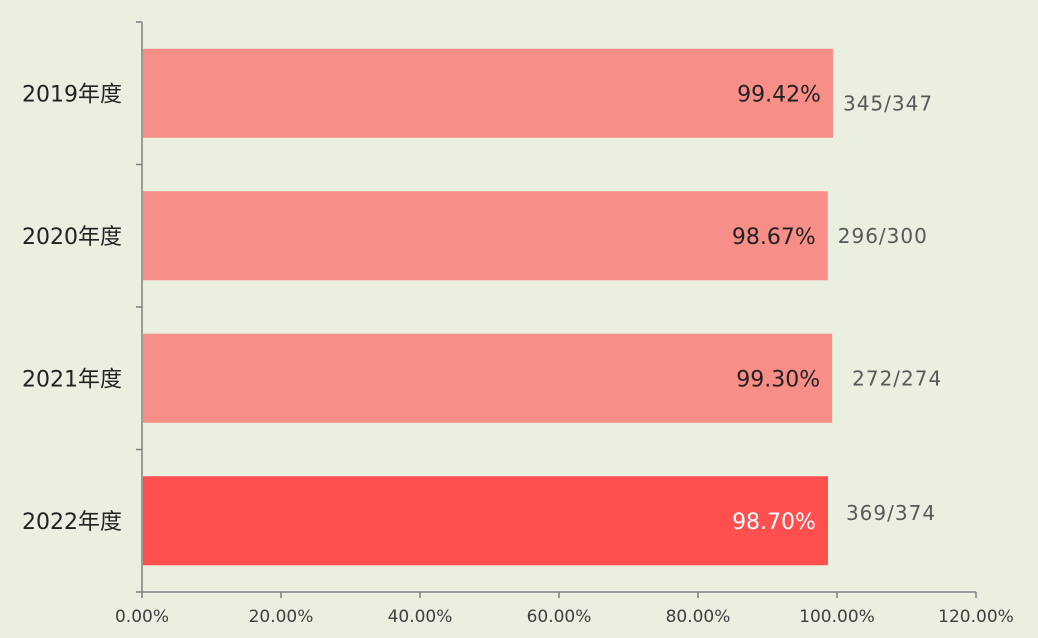  What do you see at coordinates (698, 617) in the screenshot?
I see `x-tick-label: 80.00%` at bounding box center [698, 617].